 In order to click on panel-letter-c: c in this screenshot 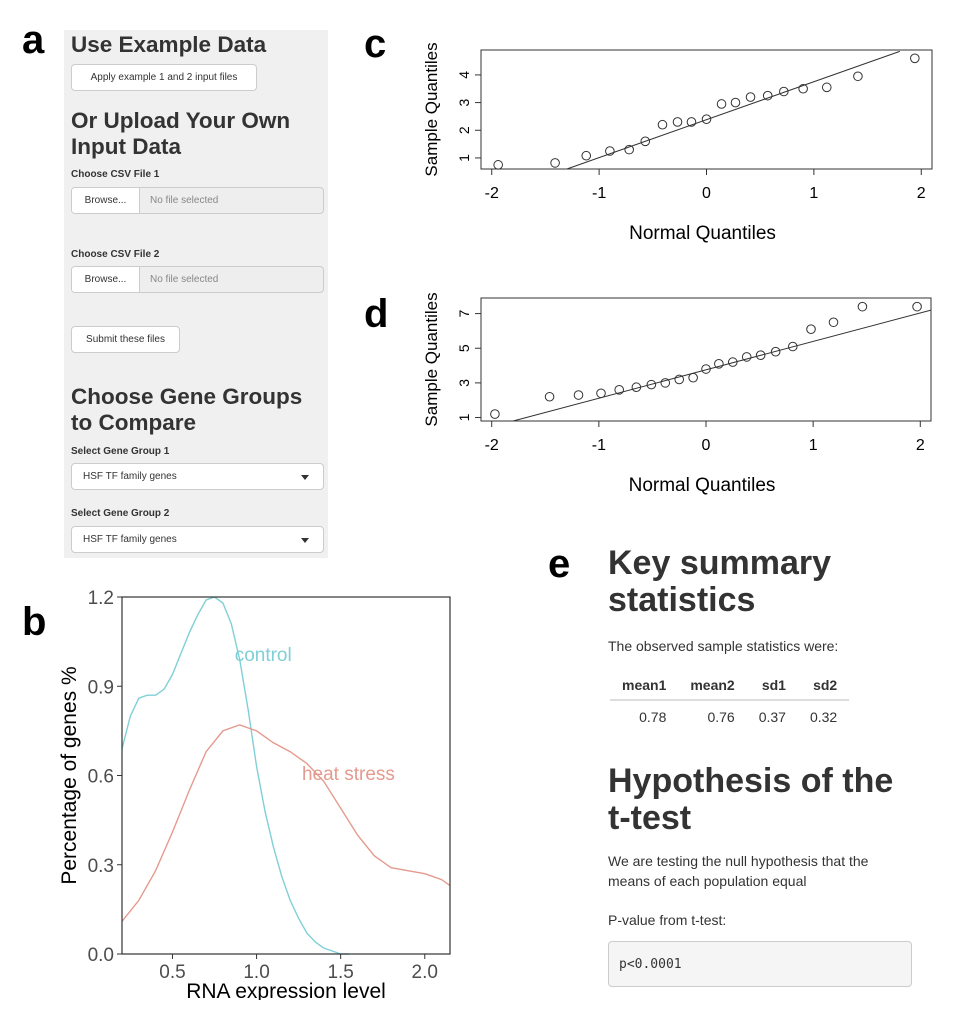, I will do `click(375, 44)`.